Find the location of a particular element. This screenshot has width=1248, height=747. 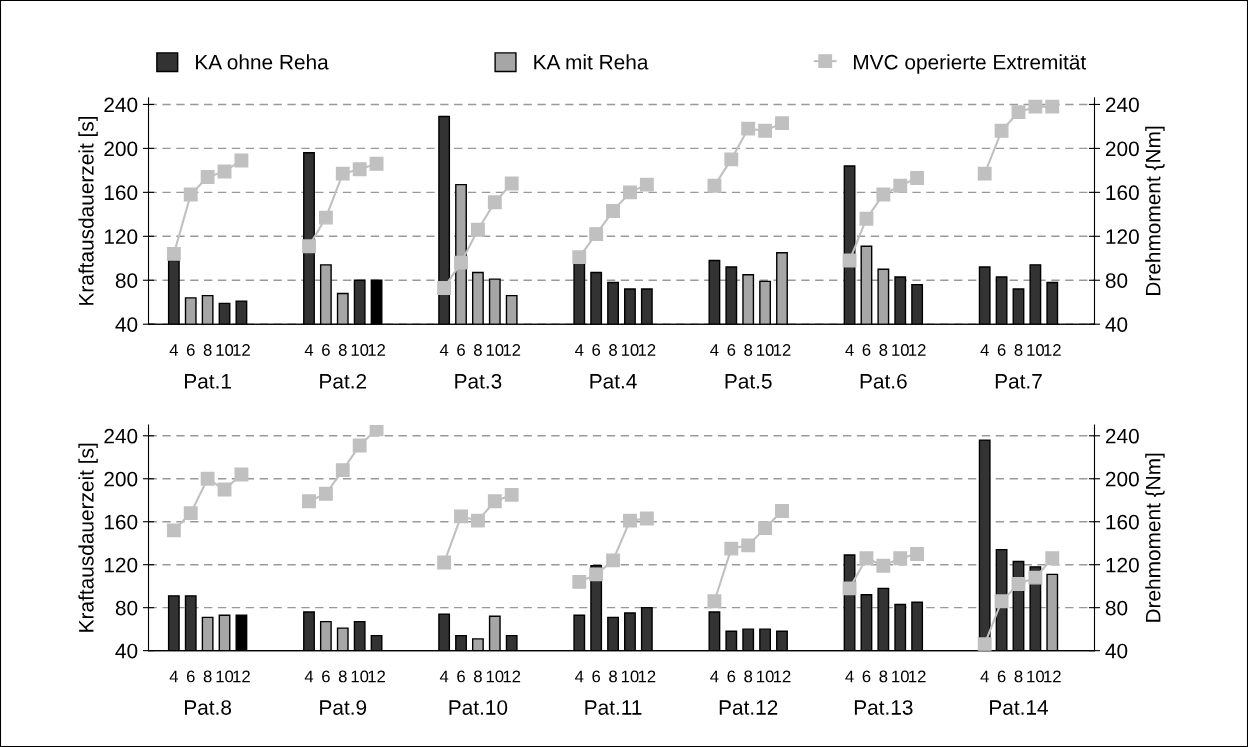

text: Pat.9 is located at coordinates (343, 707).